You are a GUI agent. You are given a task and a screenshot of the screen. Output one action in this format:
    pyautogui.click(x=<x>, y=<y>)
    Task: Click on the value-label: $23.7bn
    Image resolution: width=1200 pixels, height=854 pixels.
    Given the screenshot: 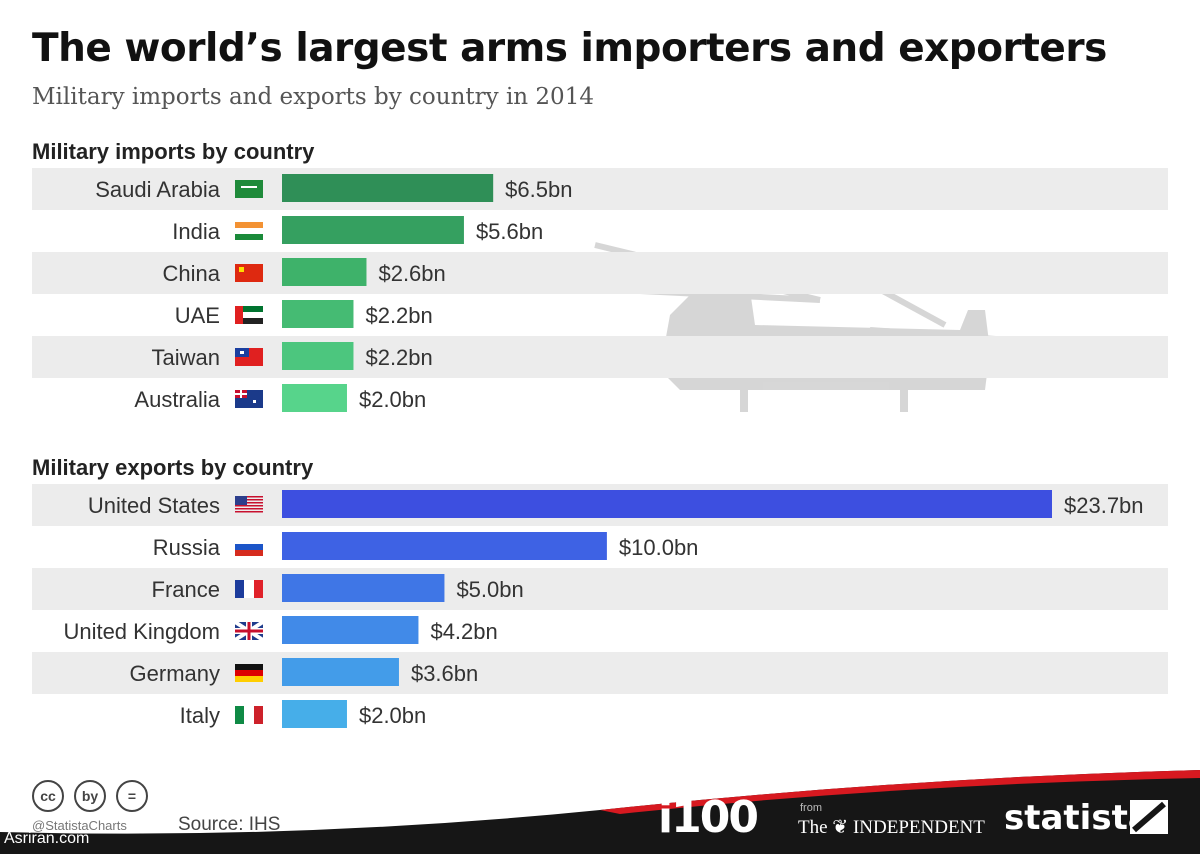 What is the action you would take?
    pyautogui.click(x=1104, y=505)
    